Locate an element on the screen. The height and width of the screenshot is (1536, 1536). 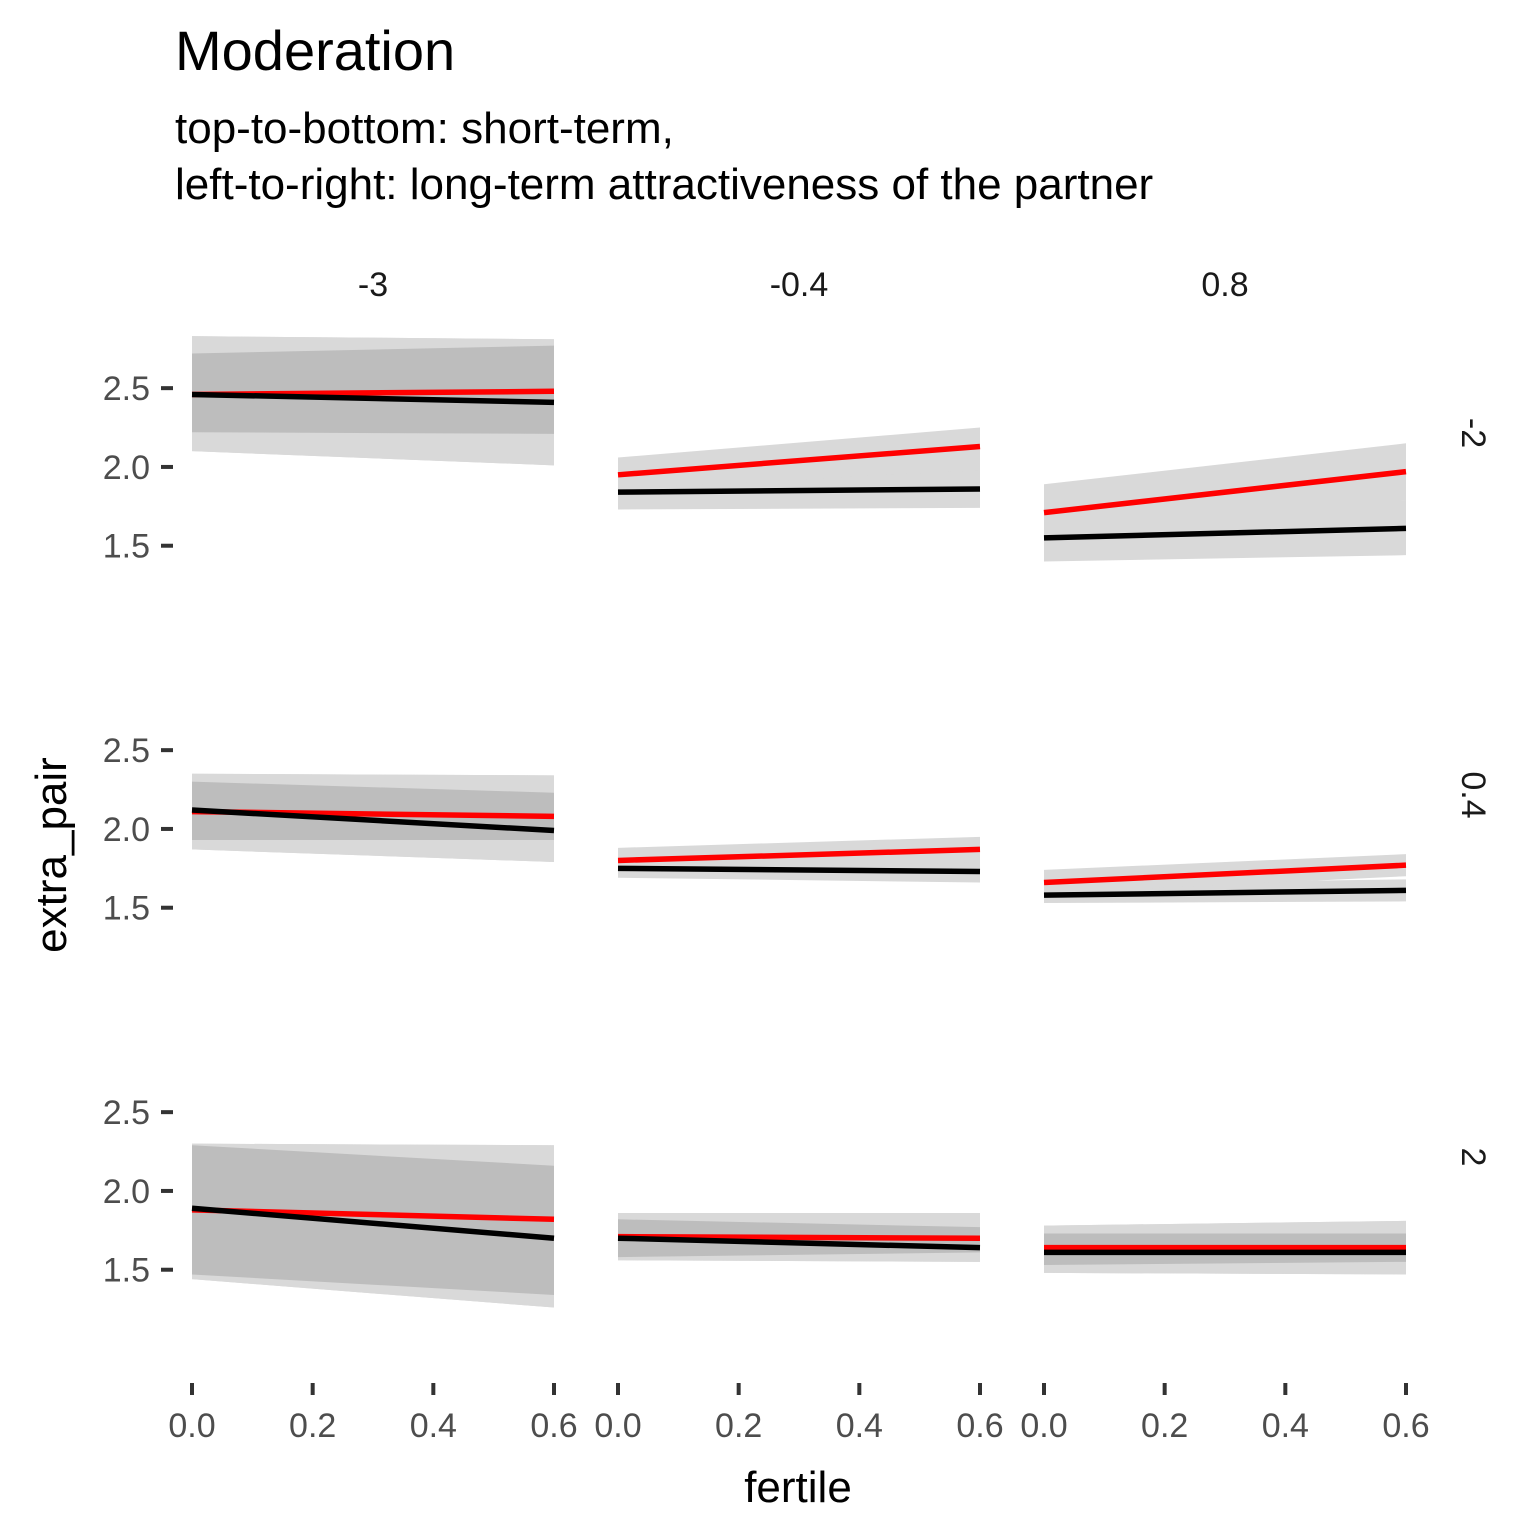
line-red--2-0.8 is located at coordinates (1225, 492).